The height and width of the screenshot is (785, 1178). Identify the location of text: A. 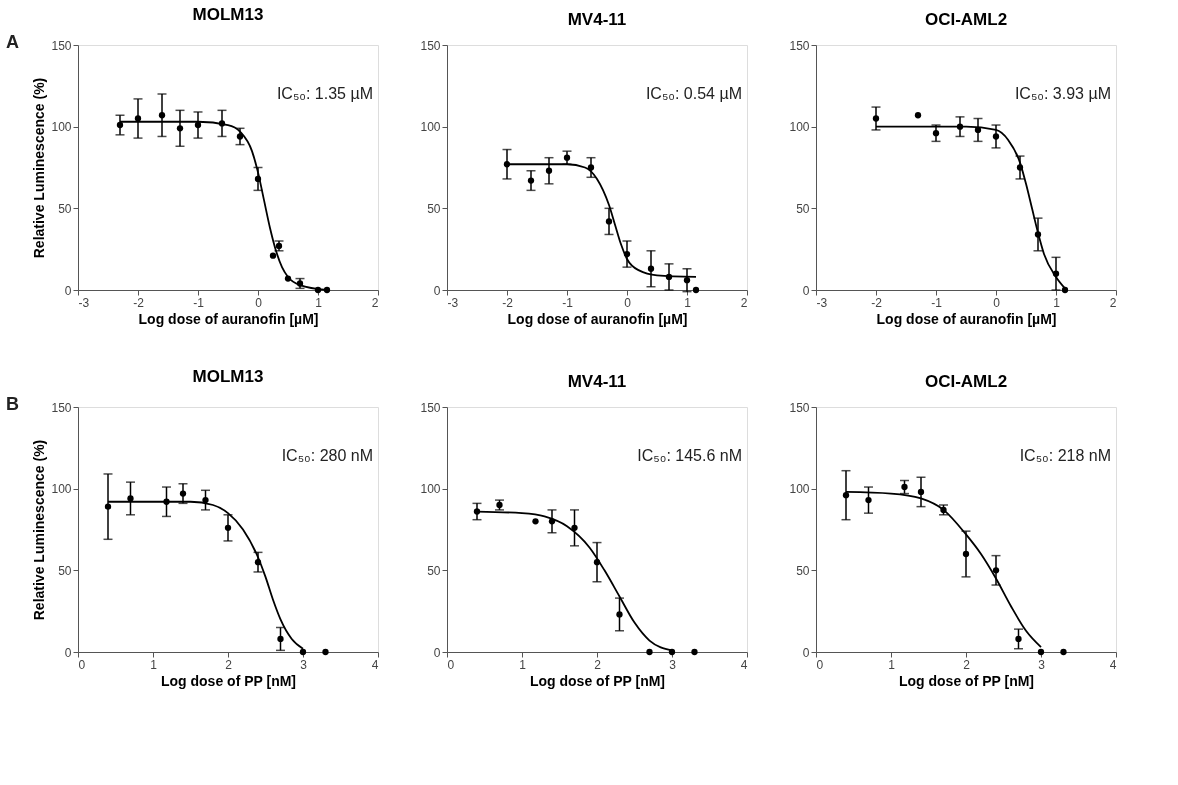
(12, 42).